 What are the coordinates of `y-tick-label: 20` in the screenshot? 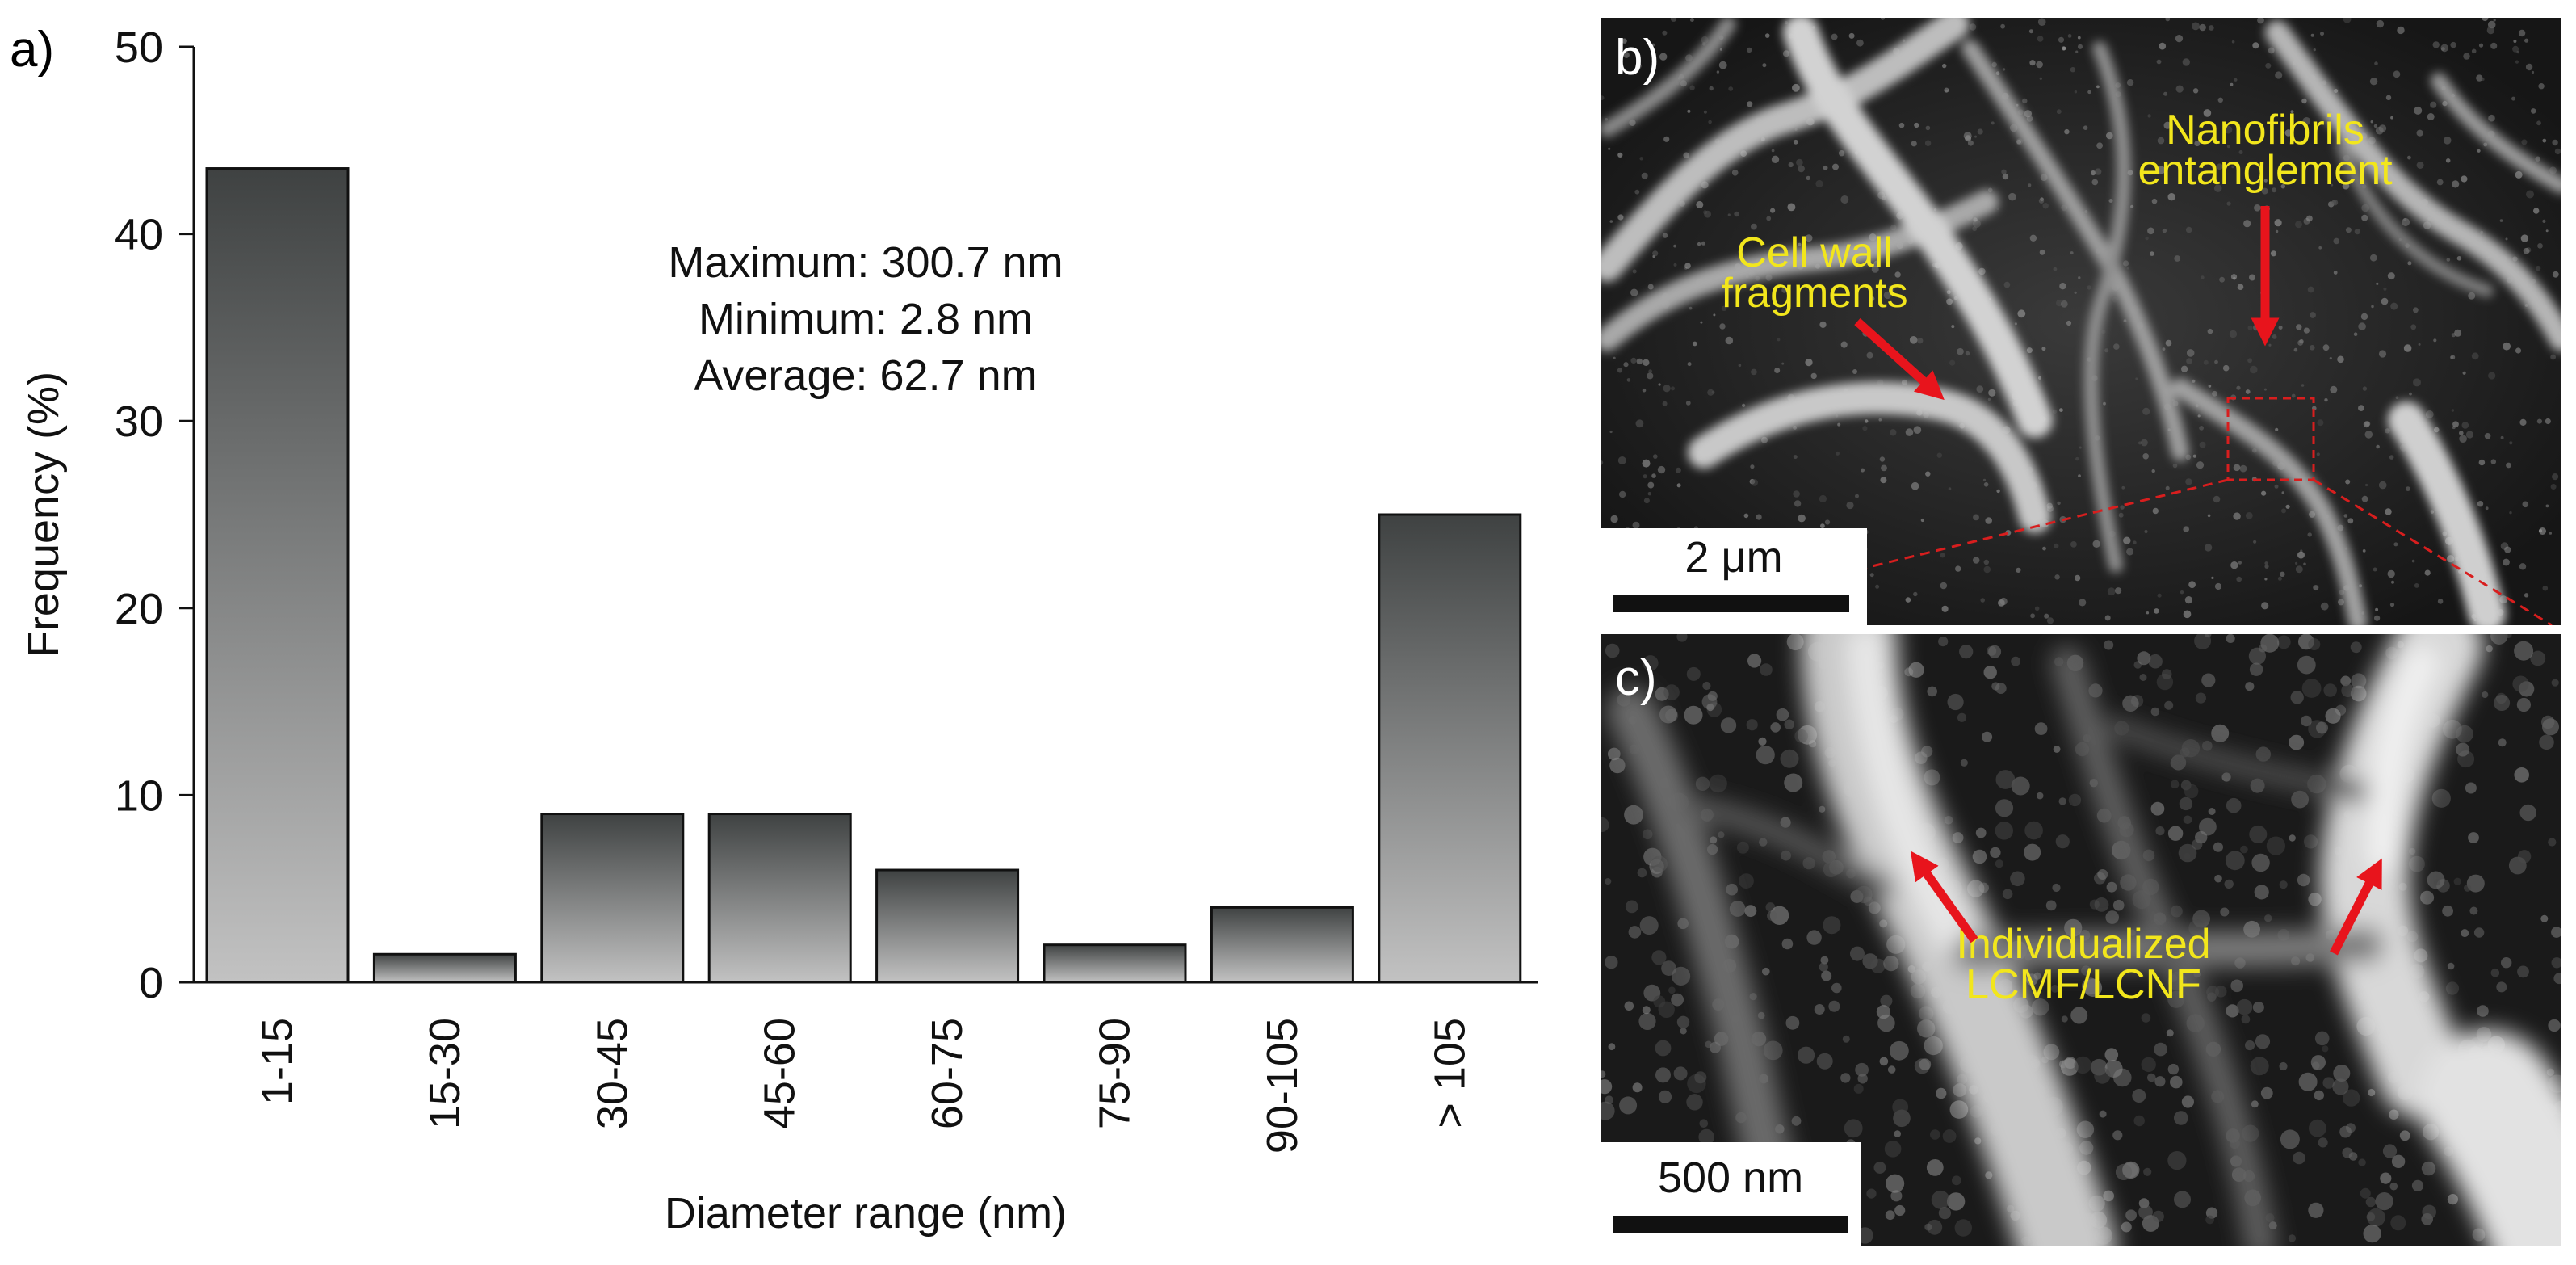 It's located at (139, 609).